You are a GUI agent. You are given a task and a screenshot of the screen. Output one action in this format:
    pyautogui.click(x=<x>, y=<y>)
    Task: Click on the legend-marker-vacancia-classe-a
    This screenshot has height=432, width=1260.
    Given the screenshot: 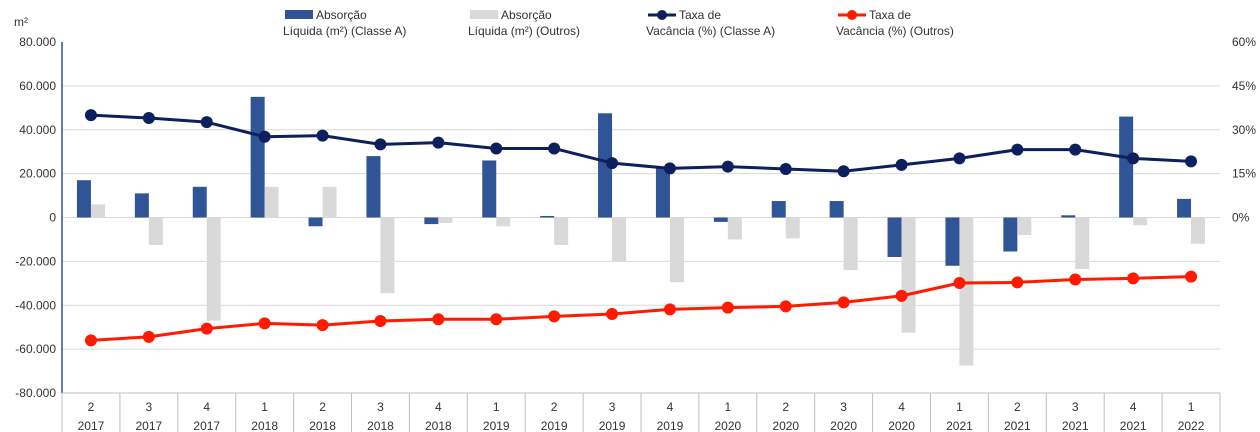 What is the action you would take?
    pyautogui.click(x=662, y=15)
    